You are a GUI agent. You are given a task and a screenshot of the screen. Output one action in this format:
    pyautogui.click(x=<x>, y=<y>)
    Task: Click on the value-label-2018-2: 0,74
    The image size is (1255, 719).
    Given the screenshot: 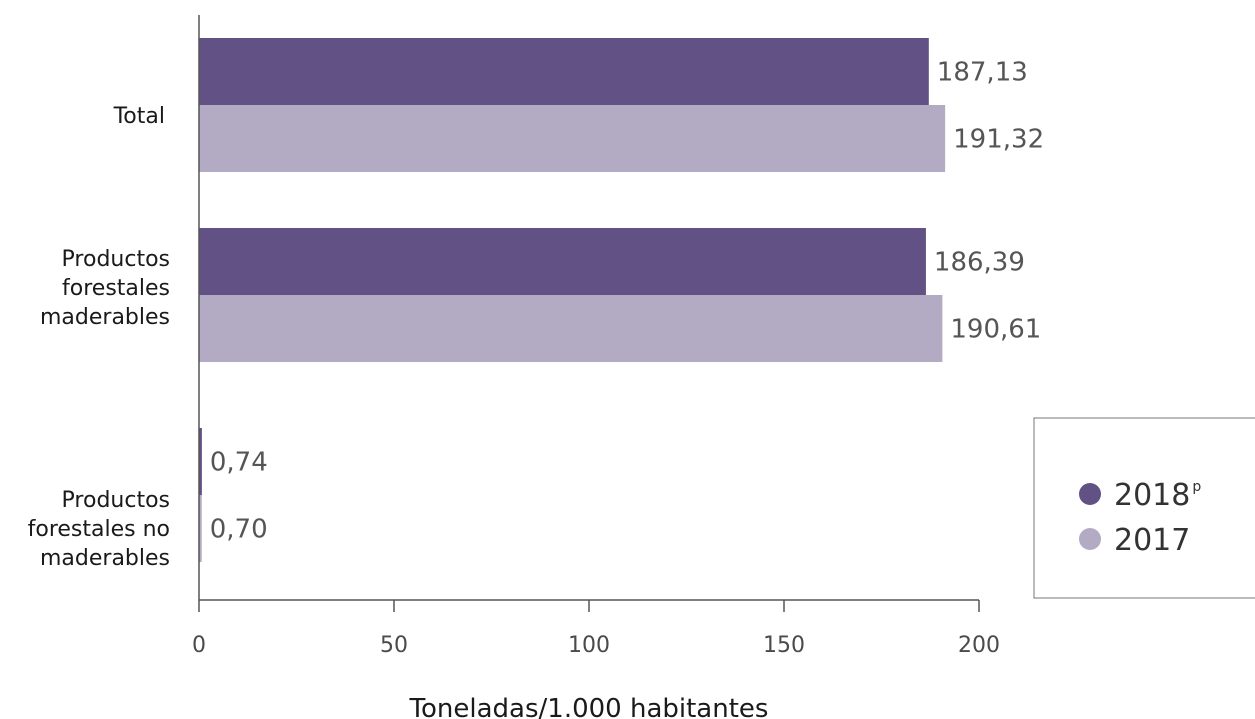 What is the action you would take?
    pyautogui.click(x=239, y=463)
    